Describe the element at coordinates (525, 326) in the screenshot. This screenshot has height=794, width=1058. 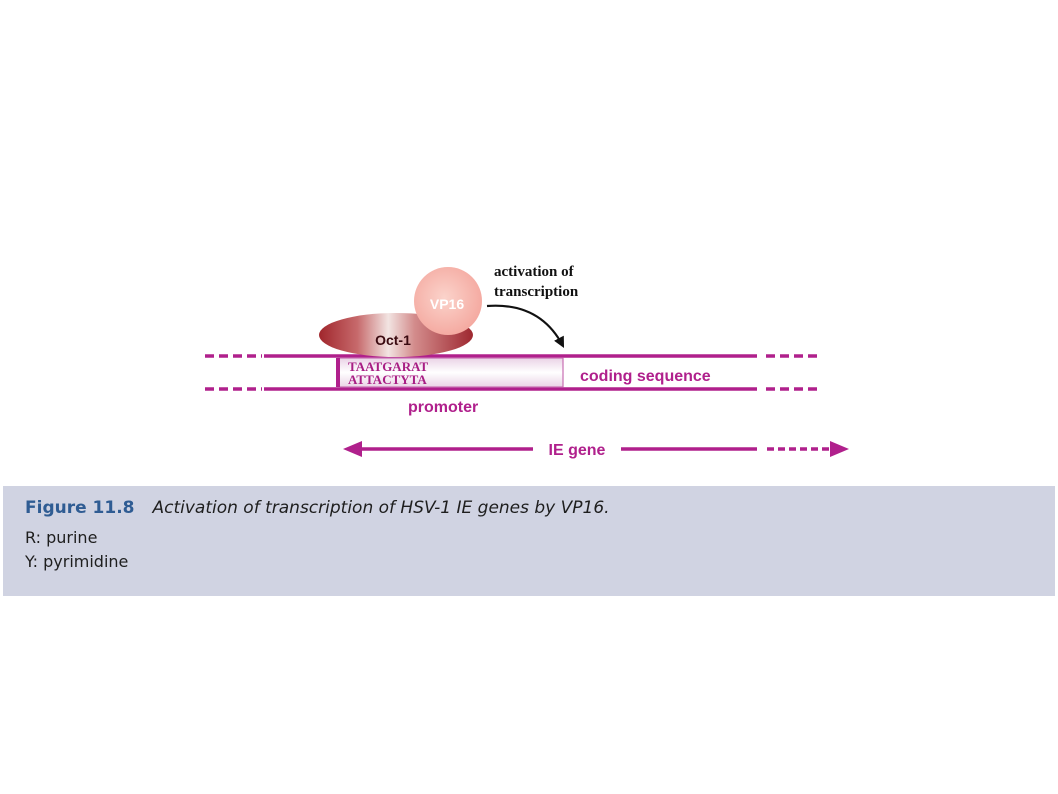
I see `activation-arrow` at that location.